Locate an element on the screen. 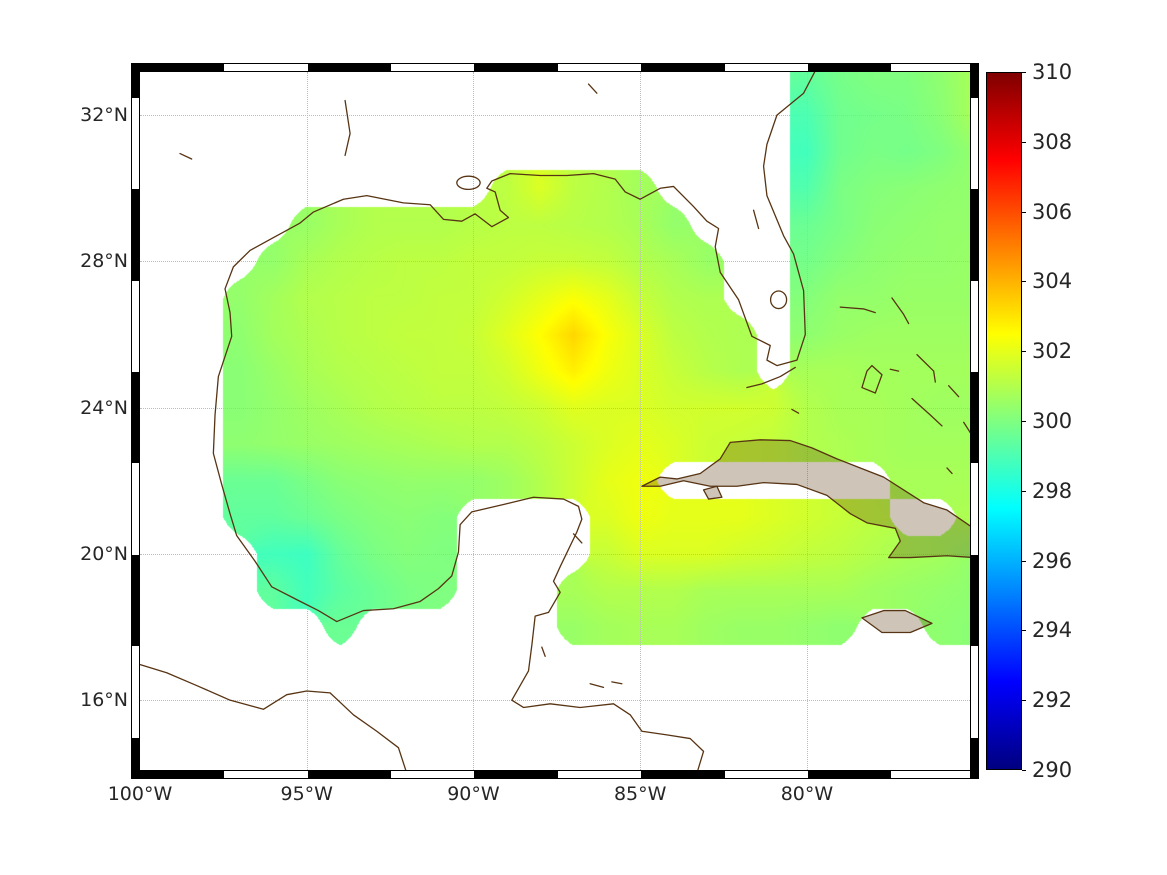 This screenshot has height=875, width=1167. colorbar-tick-label: 298 is located at coordinates (1052, 490).